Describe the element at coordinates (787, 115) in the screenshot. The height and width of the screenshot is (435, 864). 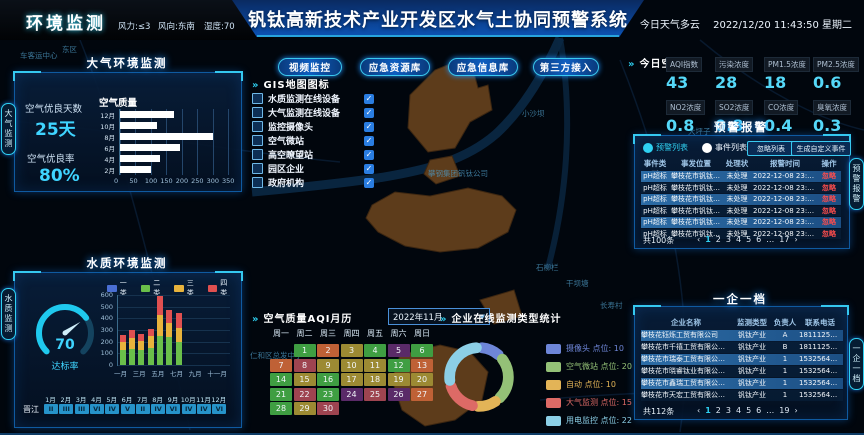
I see `stat-card: CO浓度 0.4` at that location.